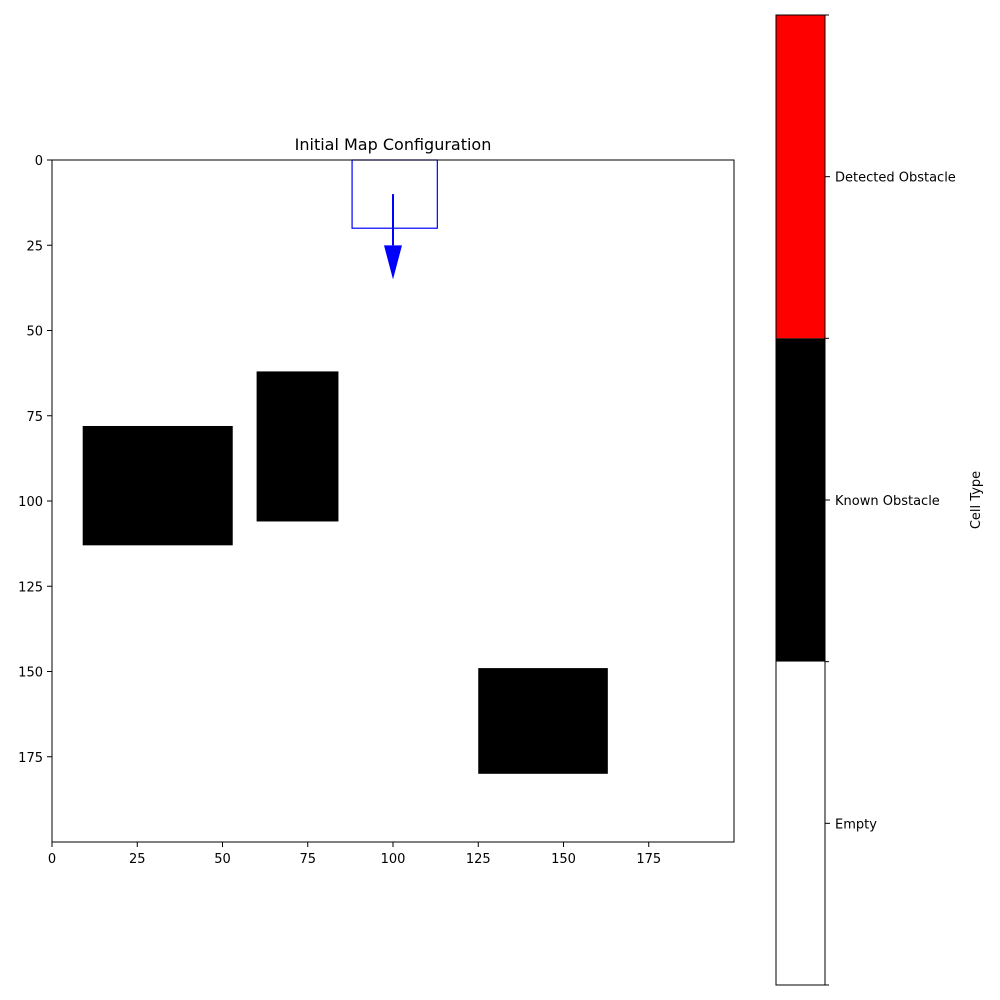 Image resolution: width=1000 pixels, height=1000 pixels. Describe the element at coordinates (52, 859) in the screenshot. I see `x-tick-label: 0` at that location.